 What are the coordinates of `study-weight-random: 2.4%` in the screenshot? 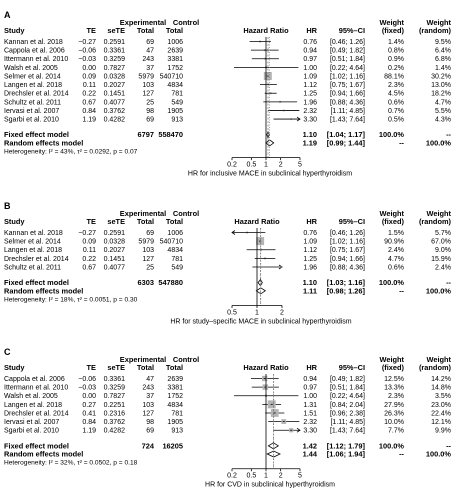 It's located at (443, 267).